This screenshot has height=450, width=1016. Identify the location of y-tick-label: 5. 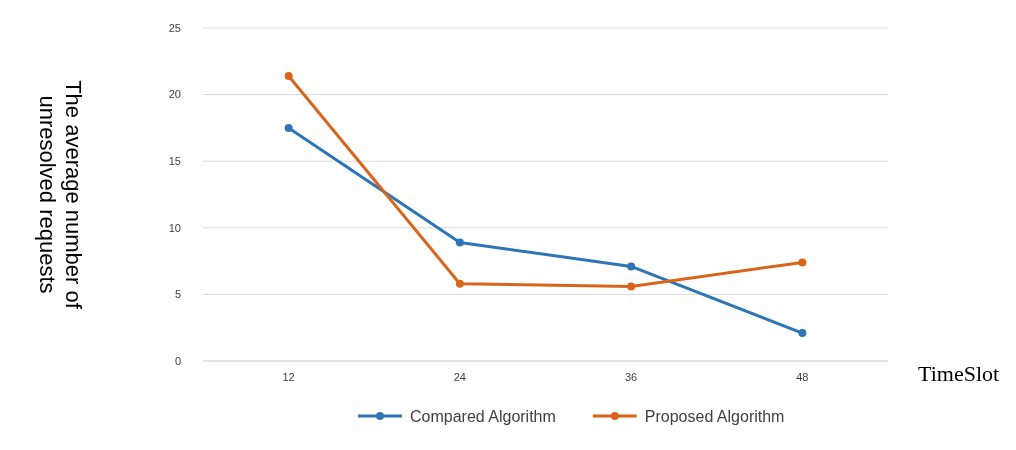
(177, 294).